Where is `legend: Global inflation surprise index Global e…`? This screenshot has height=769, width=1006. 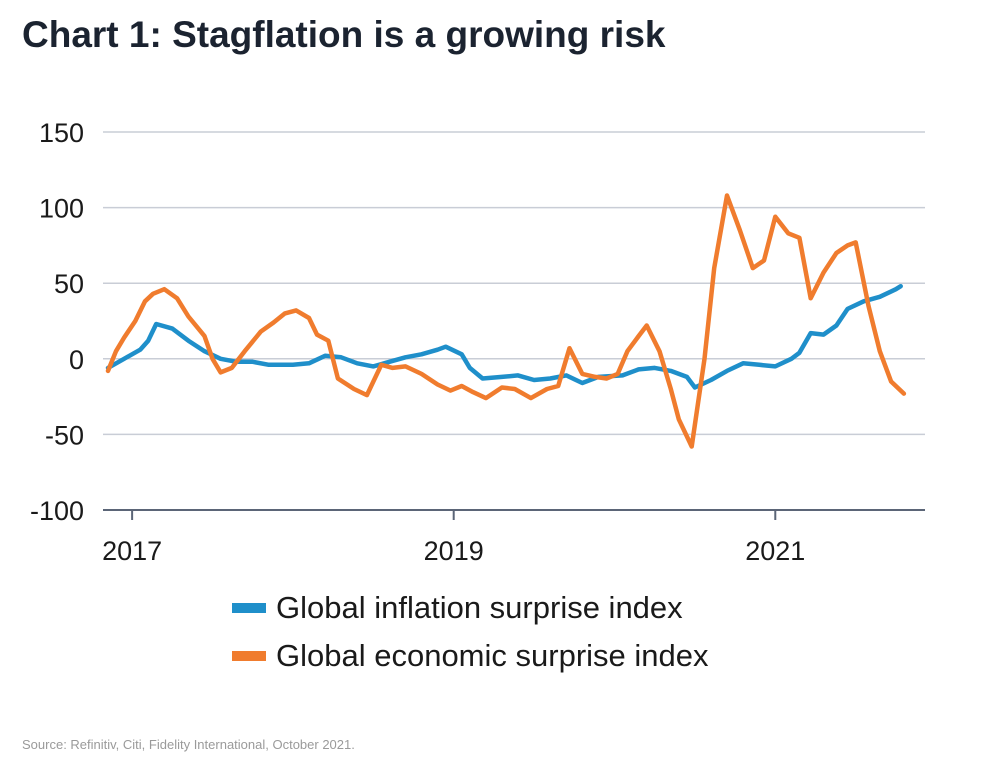
legend: Global inflation surprise index Global e… is located at coordinates (470, 632).